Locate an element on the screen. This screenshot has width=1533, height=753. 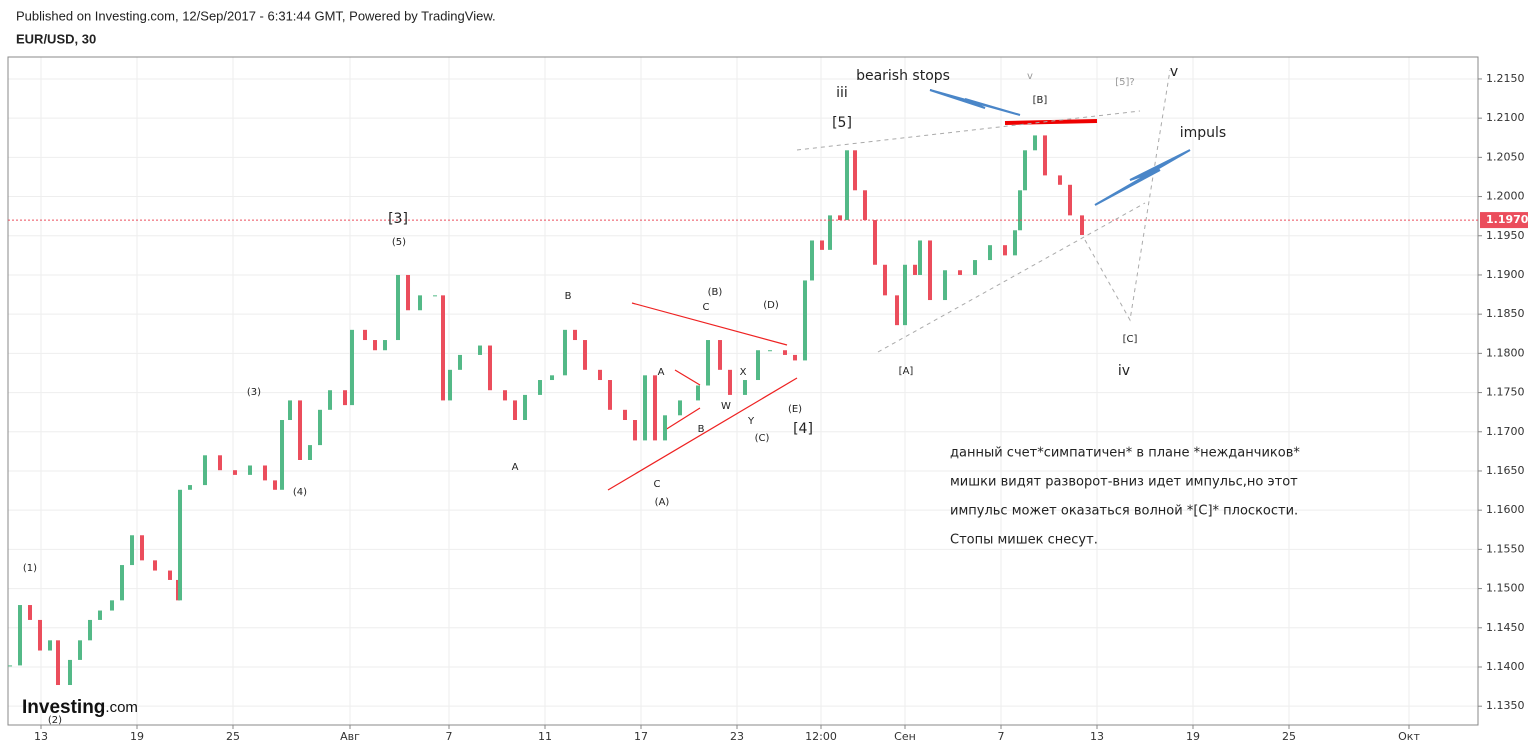
x-tick-label: 7 is located at coordinates (449, 736).